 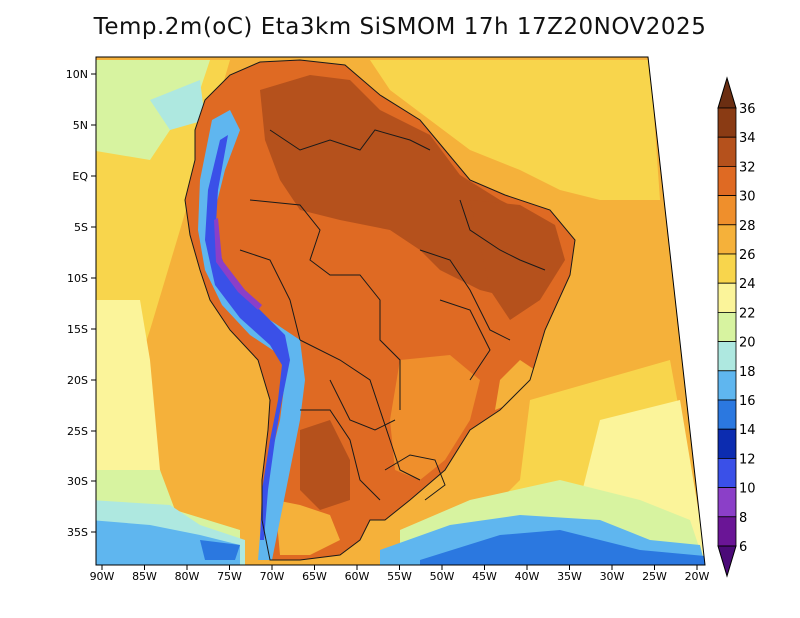 I want to click on northeast-hot-zone, so click(x=517, y=260).